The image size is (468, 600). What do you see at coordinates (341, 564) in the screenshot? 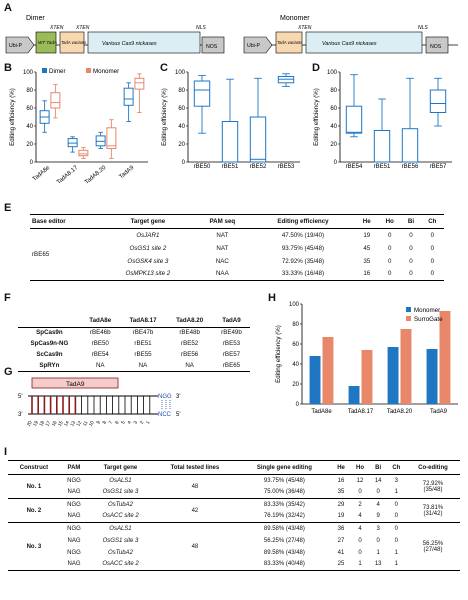
I see `table-cell: 25` at bounding box center [341, 564].